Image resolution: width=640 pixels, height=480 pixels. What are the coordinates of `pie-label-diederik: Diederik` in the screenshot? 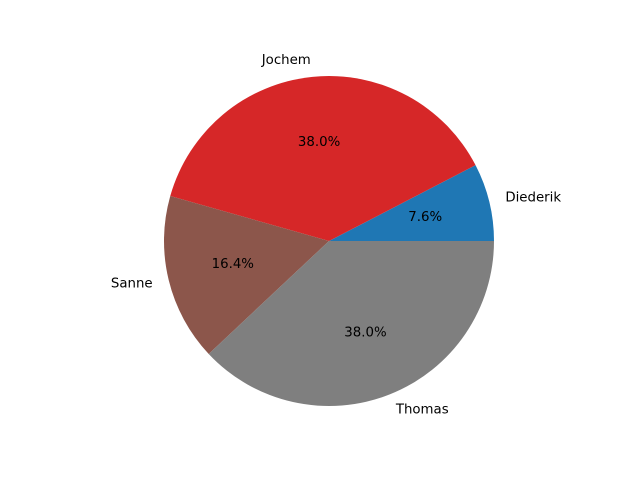 It's located at (533, 198).